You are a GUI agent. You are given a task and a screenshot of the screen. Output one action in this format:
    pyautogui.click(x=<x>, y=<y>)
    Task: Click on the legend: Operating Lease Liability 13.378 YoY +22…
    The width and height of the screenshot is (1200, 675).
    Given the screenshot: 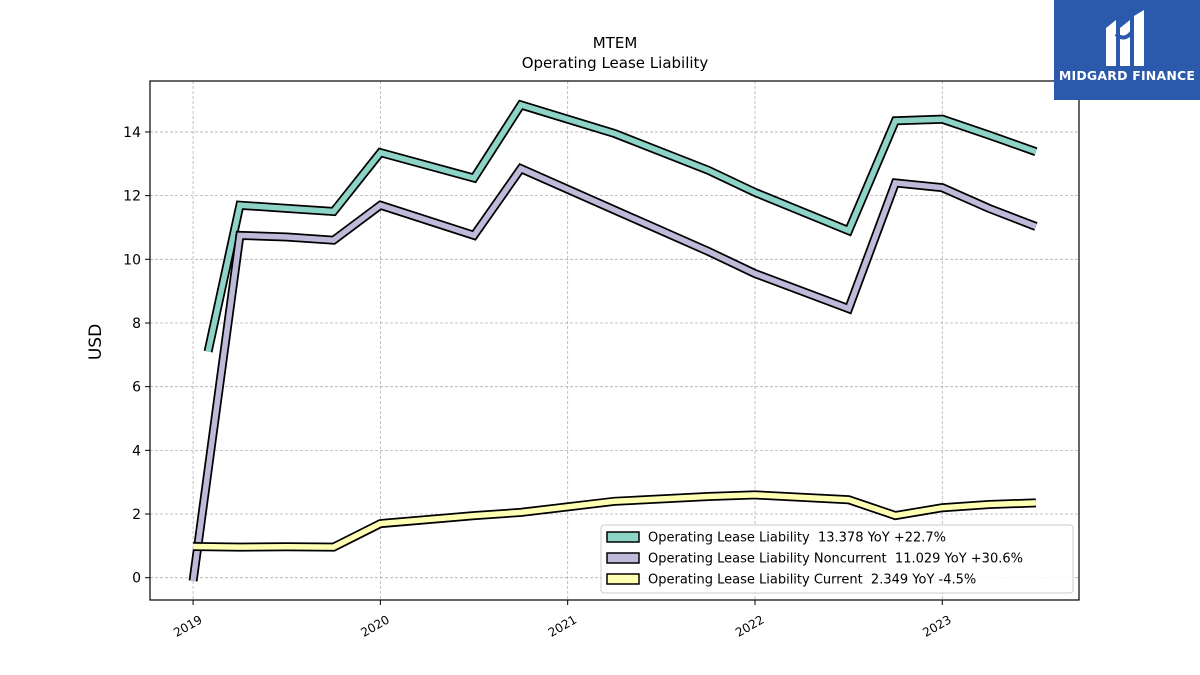 What is the action you would take?
    pyautogui.click(x=837, y=559)
    